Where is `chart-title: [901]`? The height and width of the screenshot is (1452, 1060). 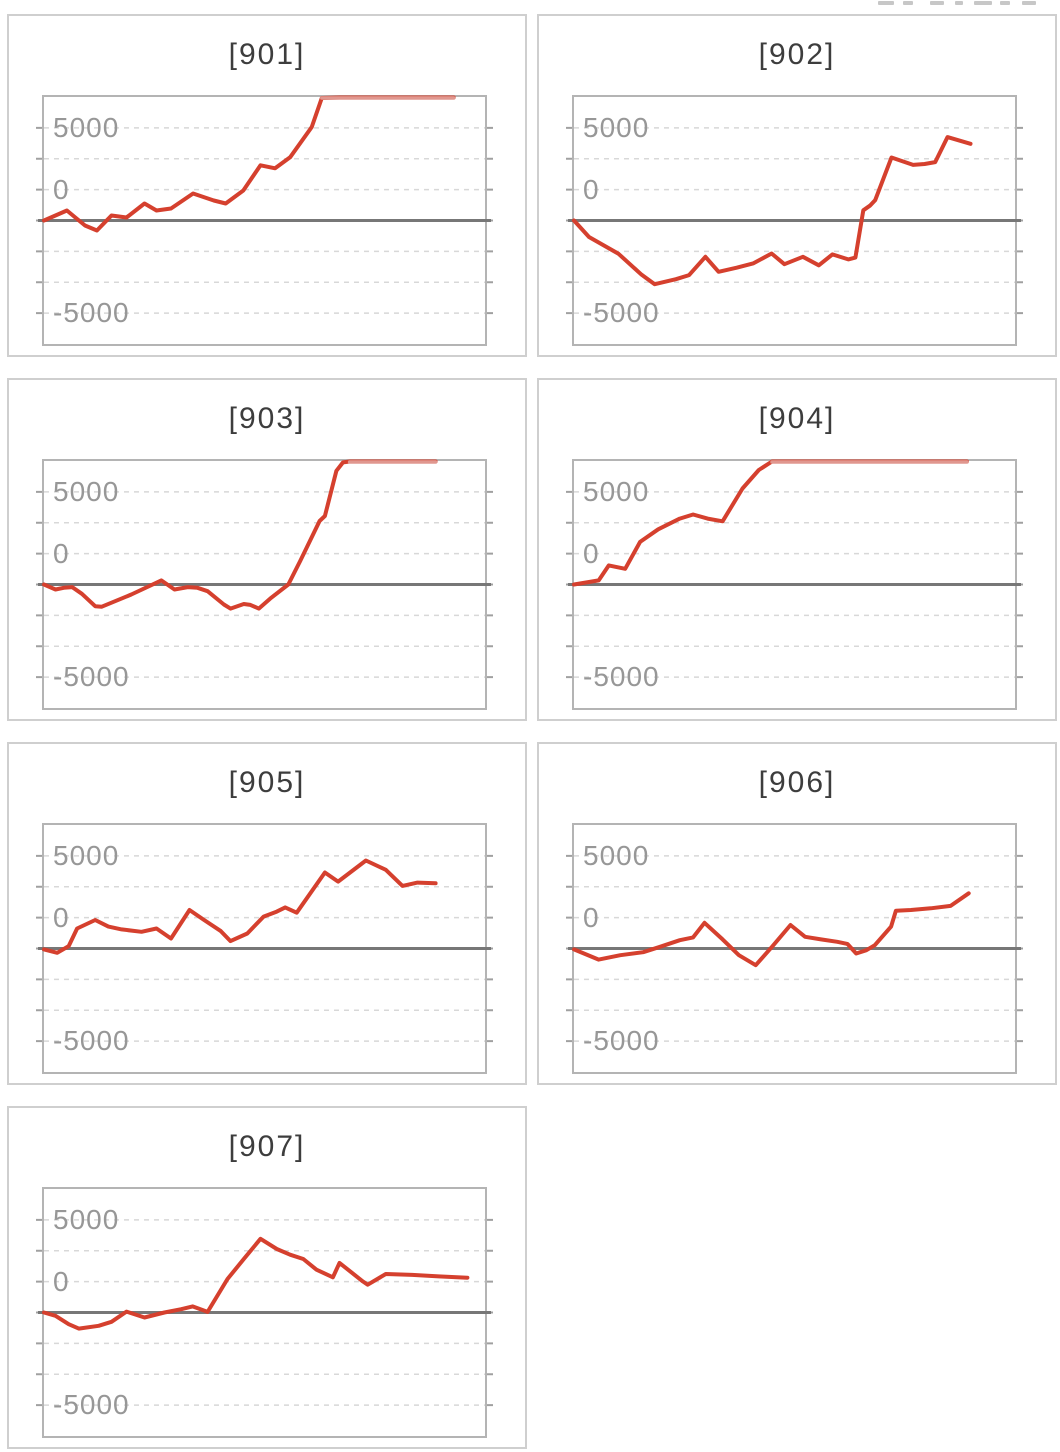
chart-title: [901] is located at coordinates (267, 54).